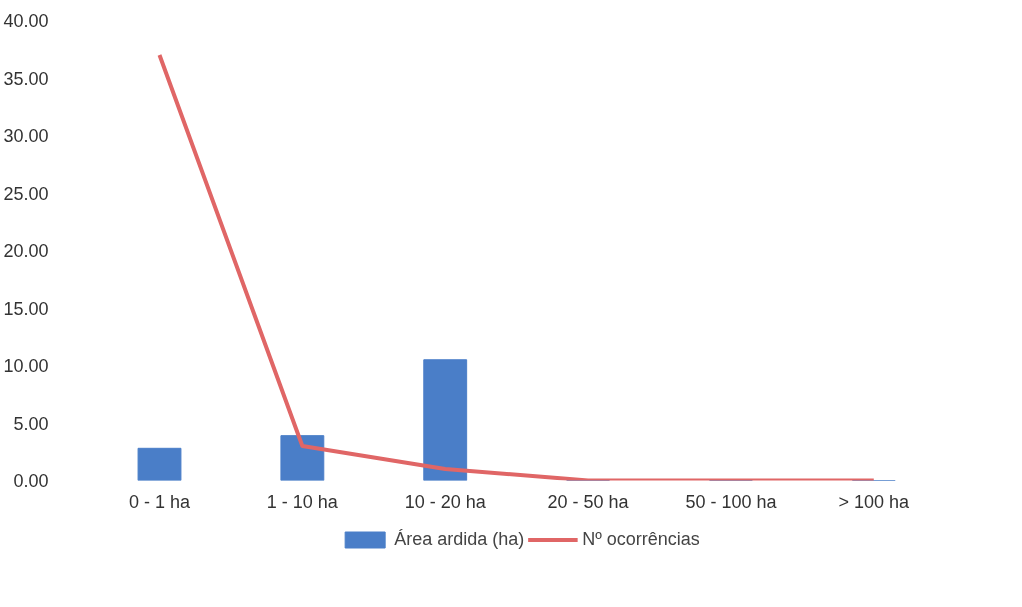  What do you see at coordinates (160, 501) in the screenshot?
I see `x-tick-label: 0 - 1 ha` at bounding box center [160, 501].